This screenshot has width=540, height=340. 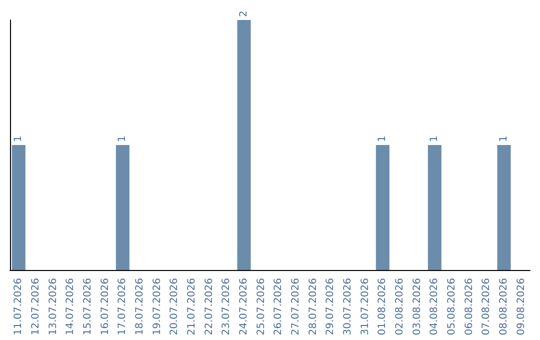 What do you see at coordinates (261, 307) in the screenshot?
I see `x-tick-label: 25.07.2026` at bounding box center [261, 307].